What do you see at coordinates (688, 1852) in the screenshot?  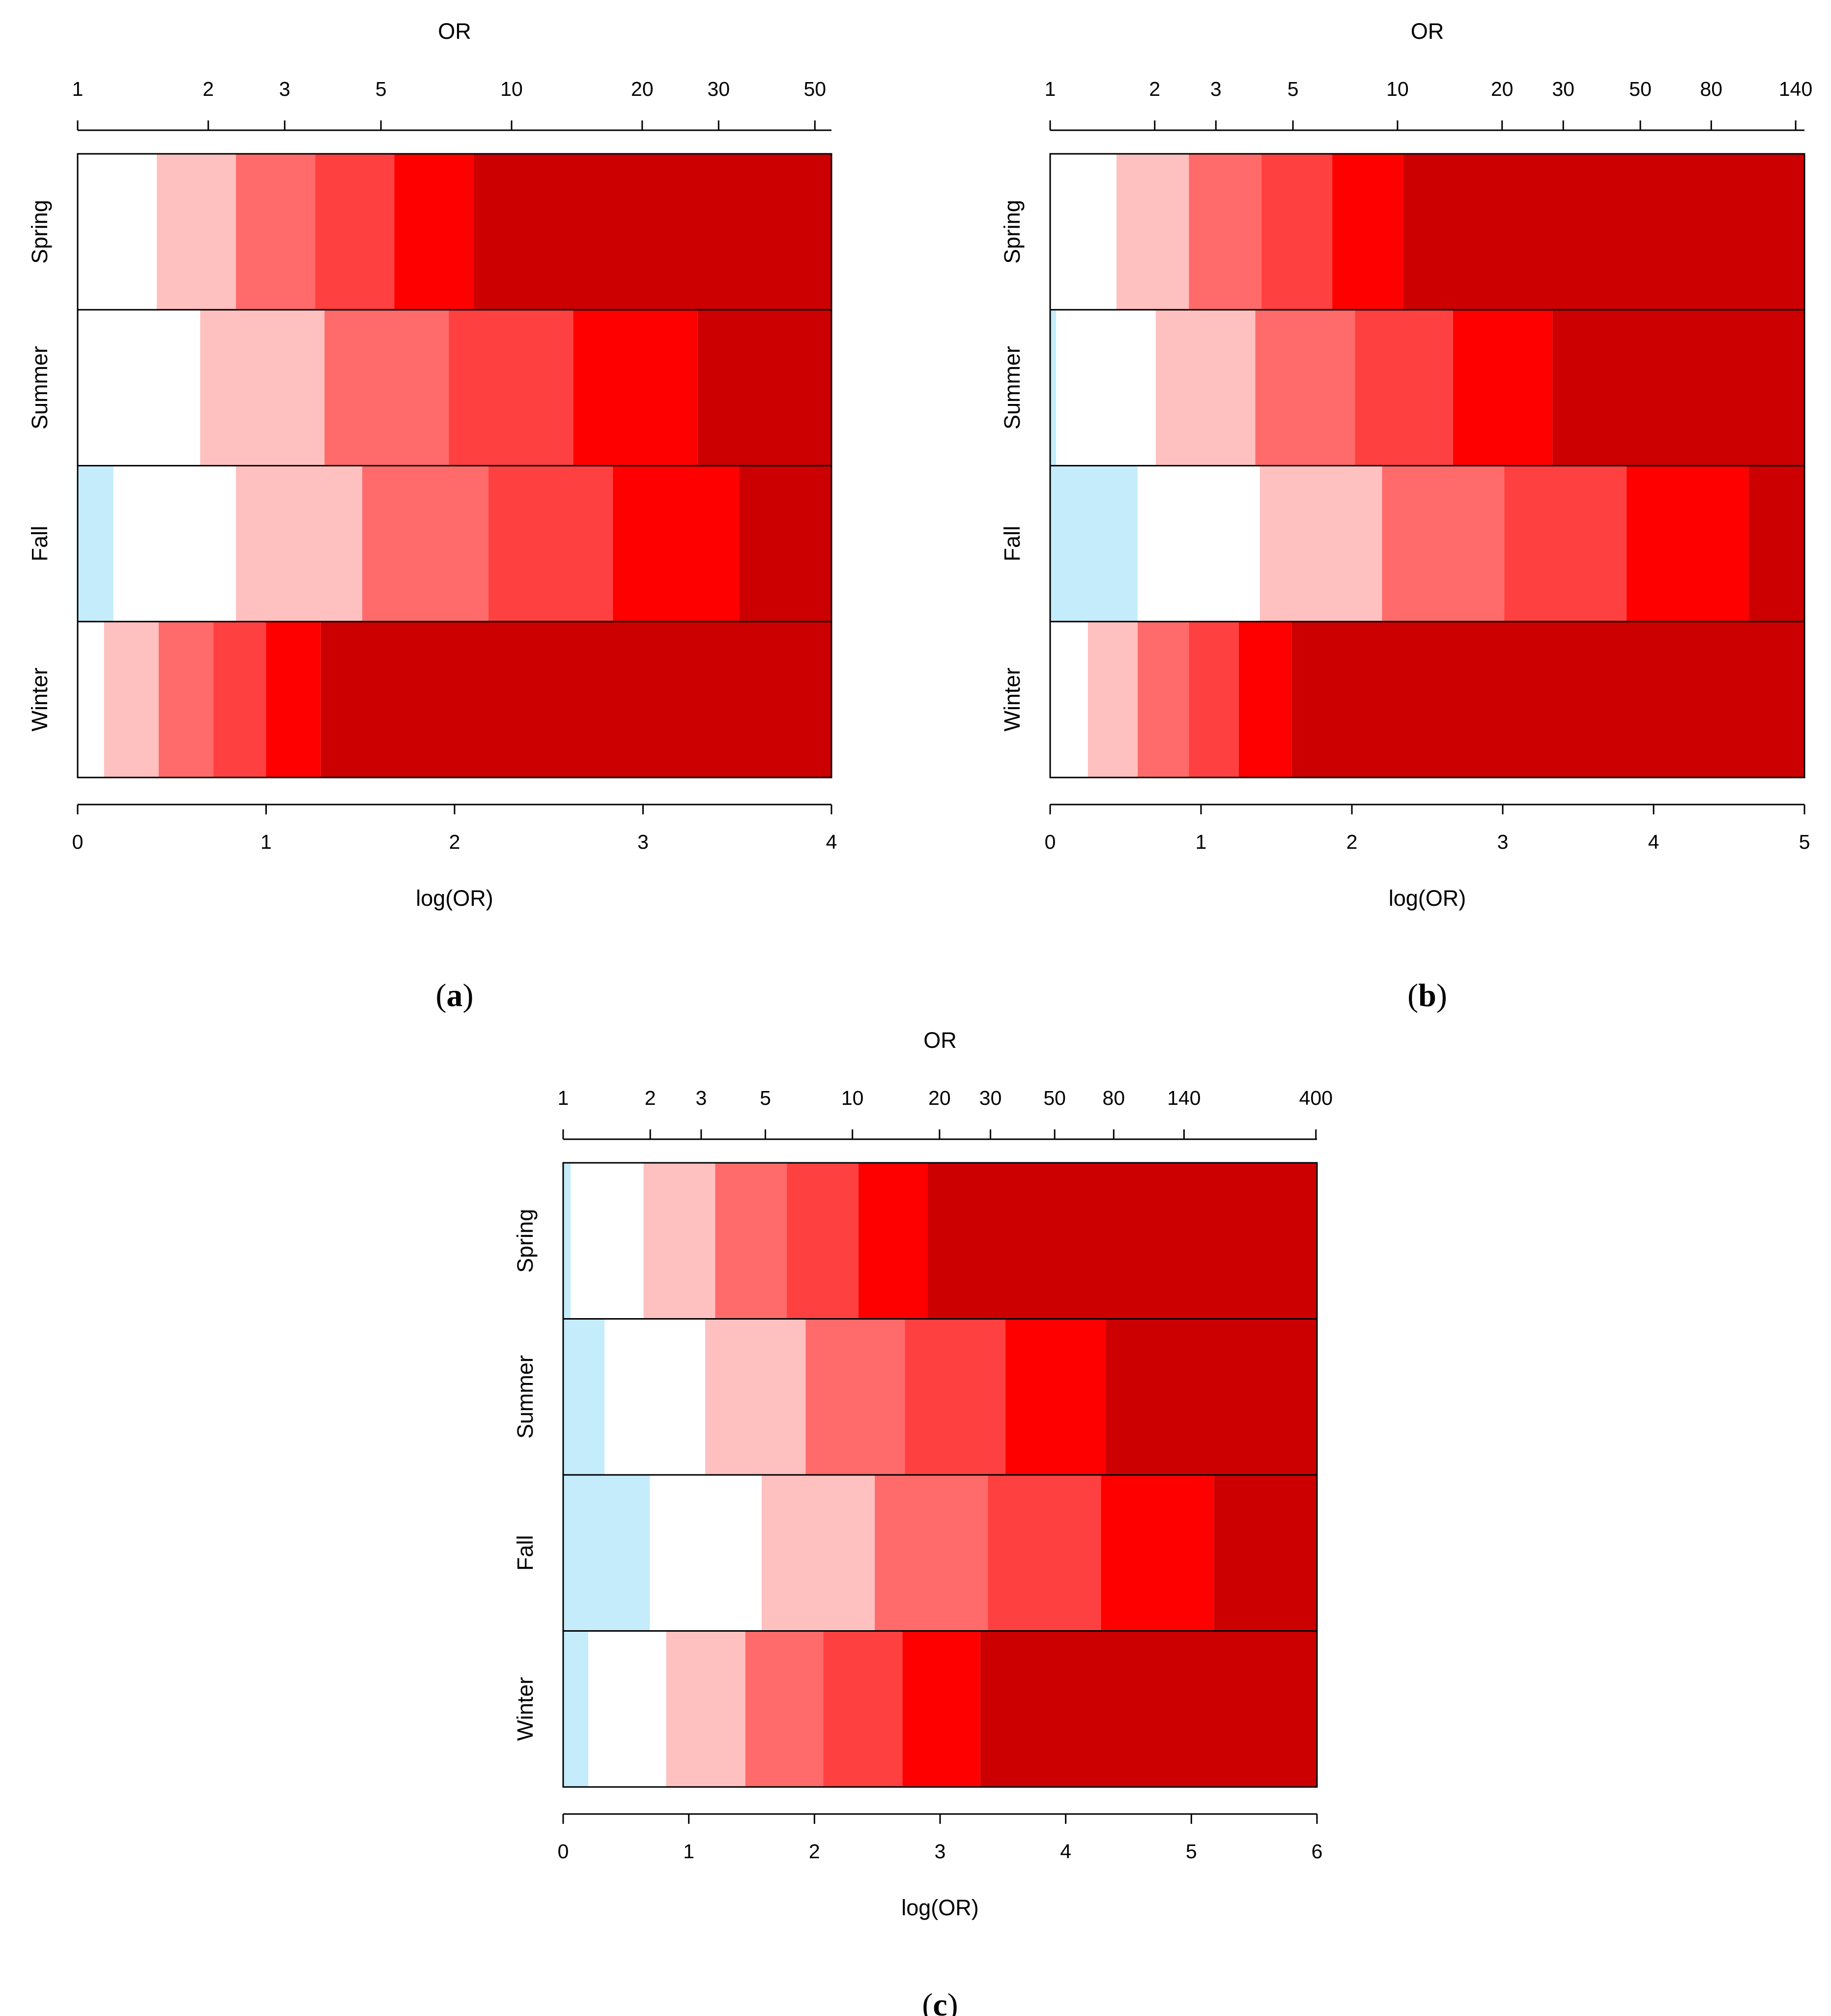 I see `bottom-tick-label: 1` at bounding box center [688, 1852].